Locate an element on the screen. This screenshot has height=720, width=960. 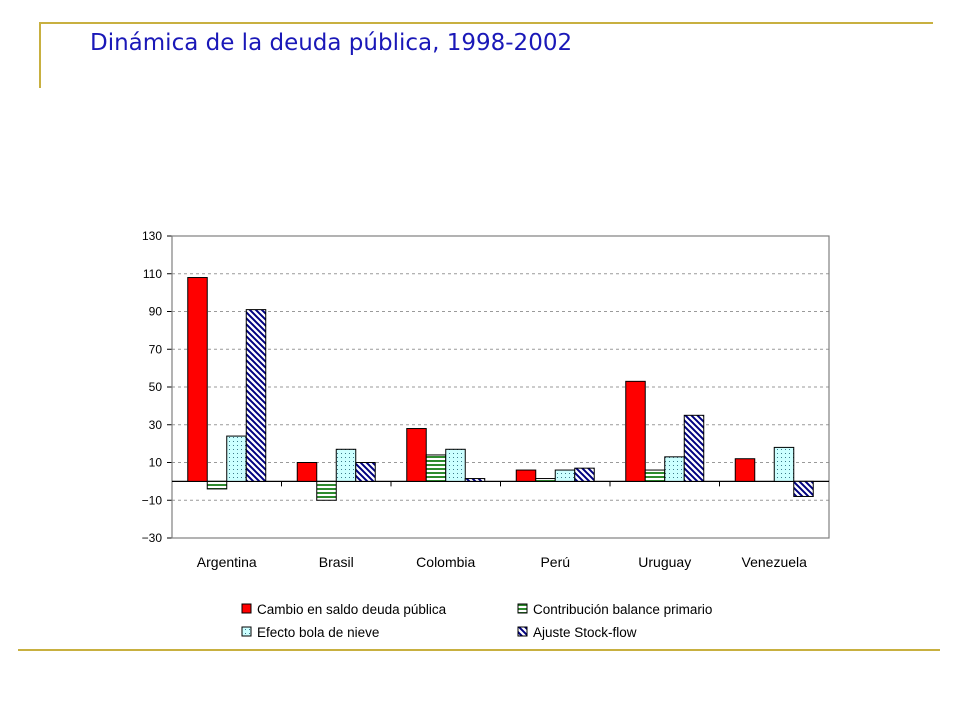
y-tick-label: 130 is located at coordinates (152, 236).